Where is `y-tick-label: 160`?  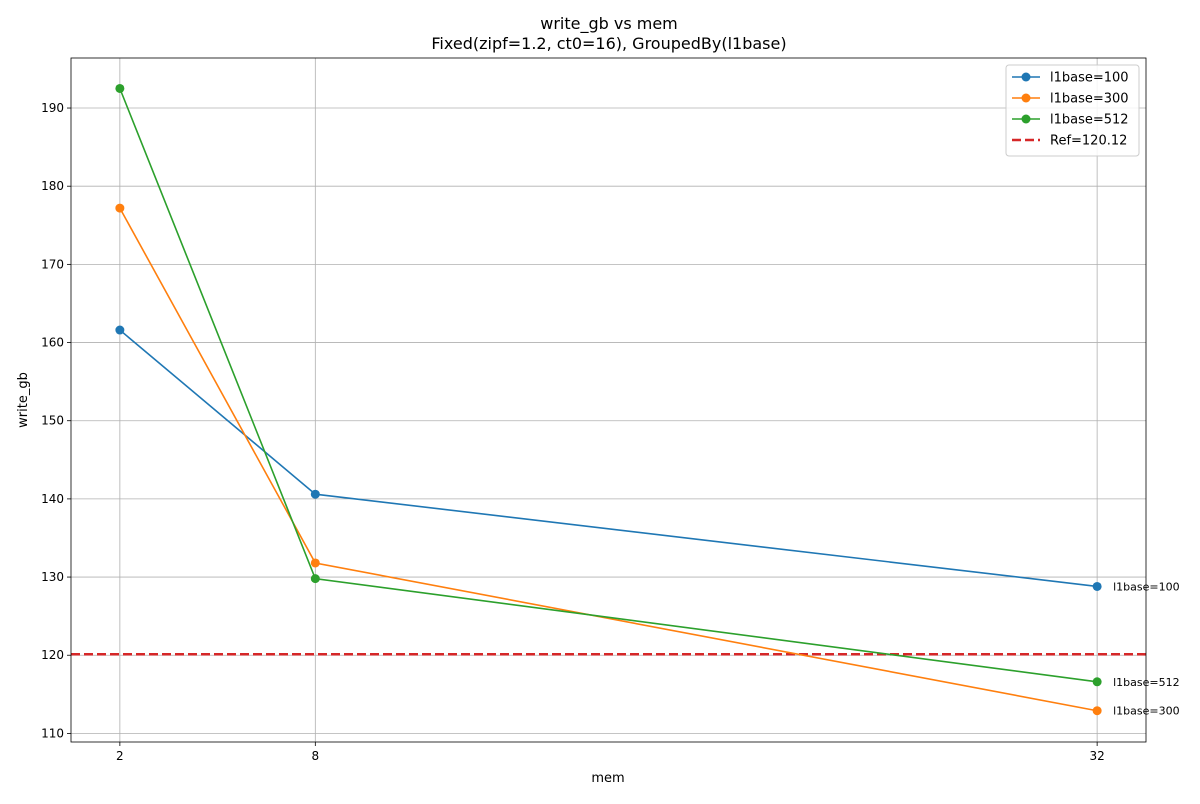 y-tick-label: 160 is located at coordinates (52, 343).